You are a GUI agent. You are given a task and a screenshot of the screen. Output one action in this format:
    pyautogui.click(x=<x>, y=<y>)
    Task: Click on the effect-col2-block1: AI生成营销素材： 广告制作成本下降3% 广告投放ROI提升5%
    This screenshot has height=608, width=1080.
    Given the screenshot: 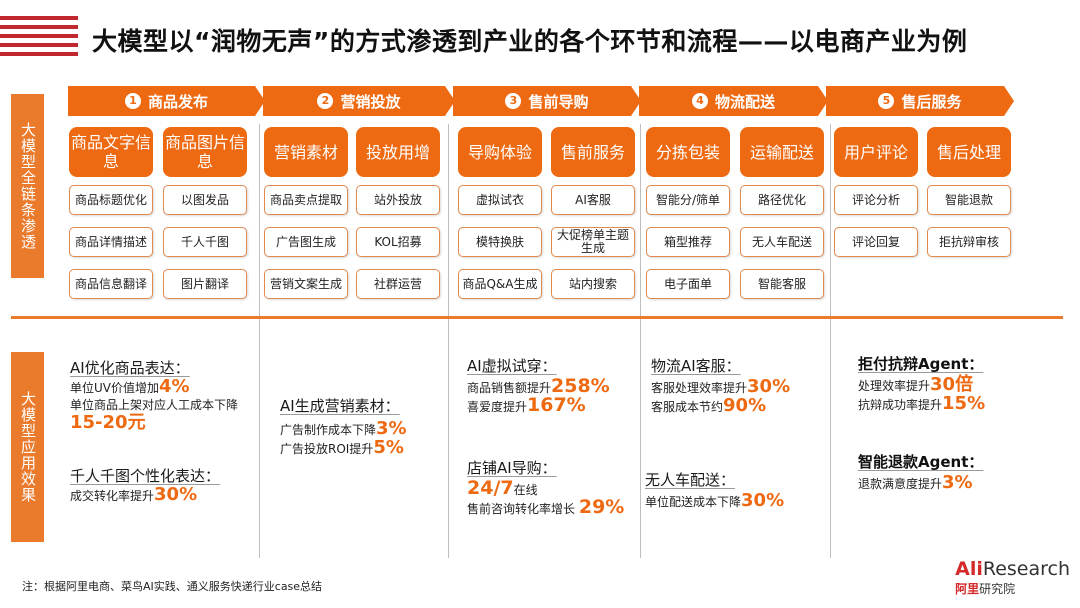 What is the action you would take?
    pyautogui.click(x=343, y=427)
    